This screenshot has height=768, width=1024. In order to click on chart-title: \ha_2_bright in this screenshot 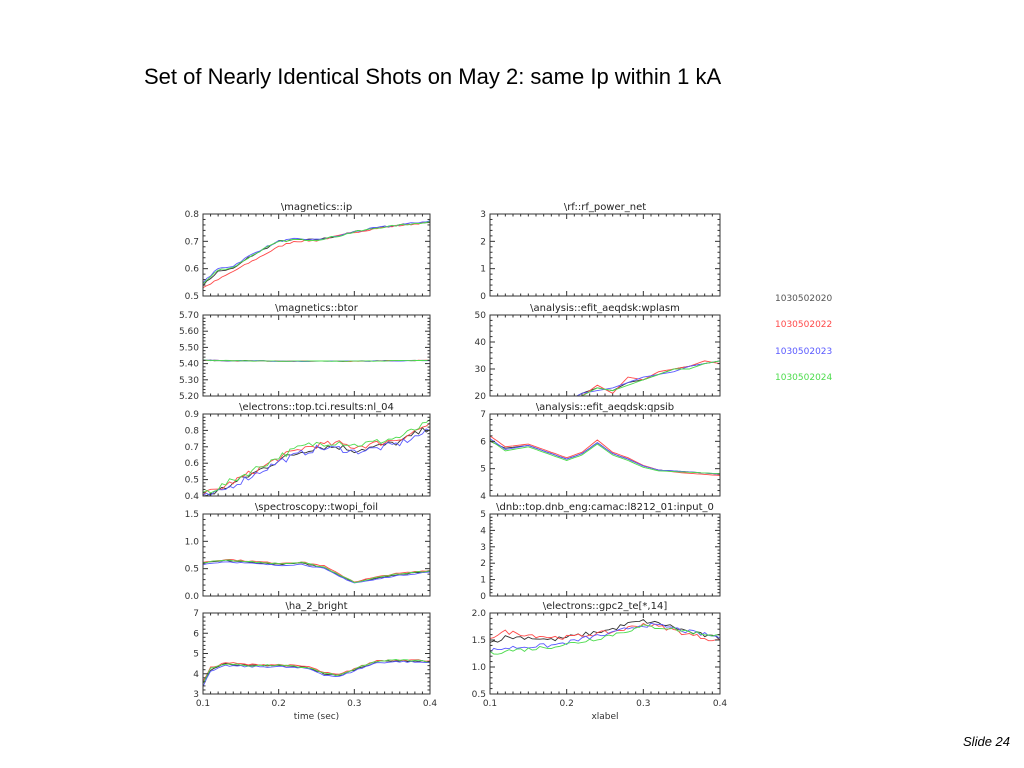, I will do `click(316, 606)`.